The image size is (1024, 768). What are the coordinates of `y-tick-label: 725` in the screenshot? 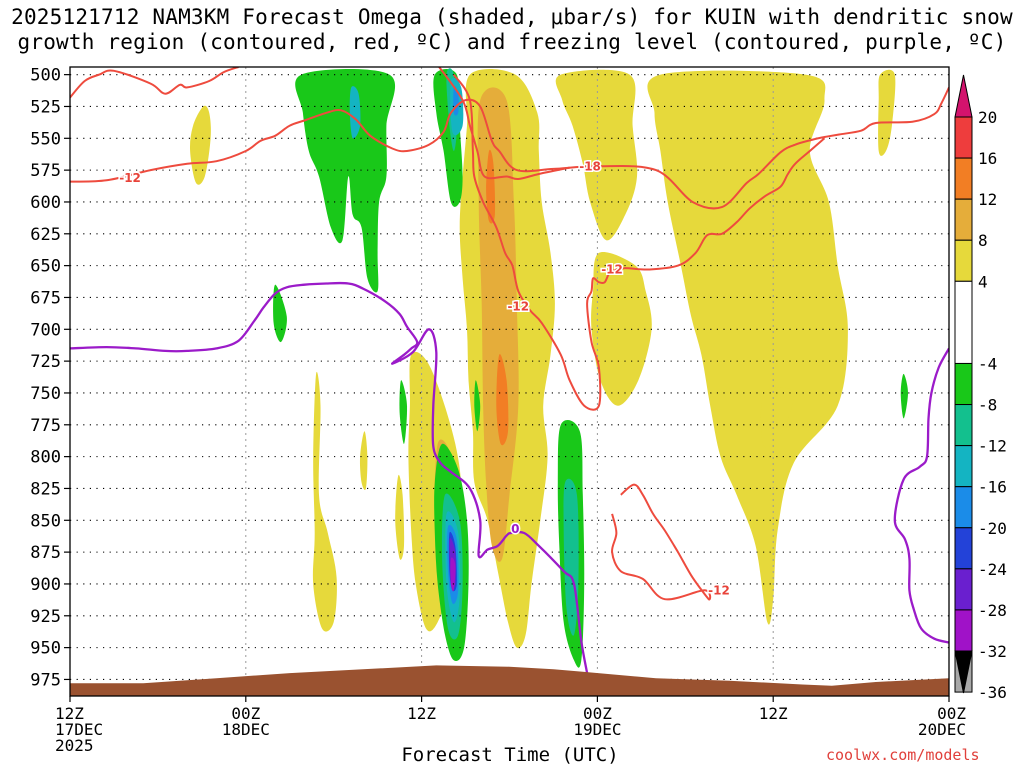 It's located at (45, 362).